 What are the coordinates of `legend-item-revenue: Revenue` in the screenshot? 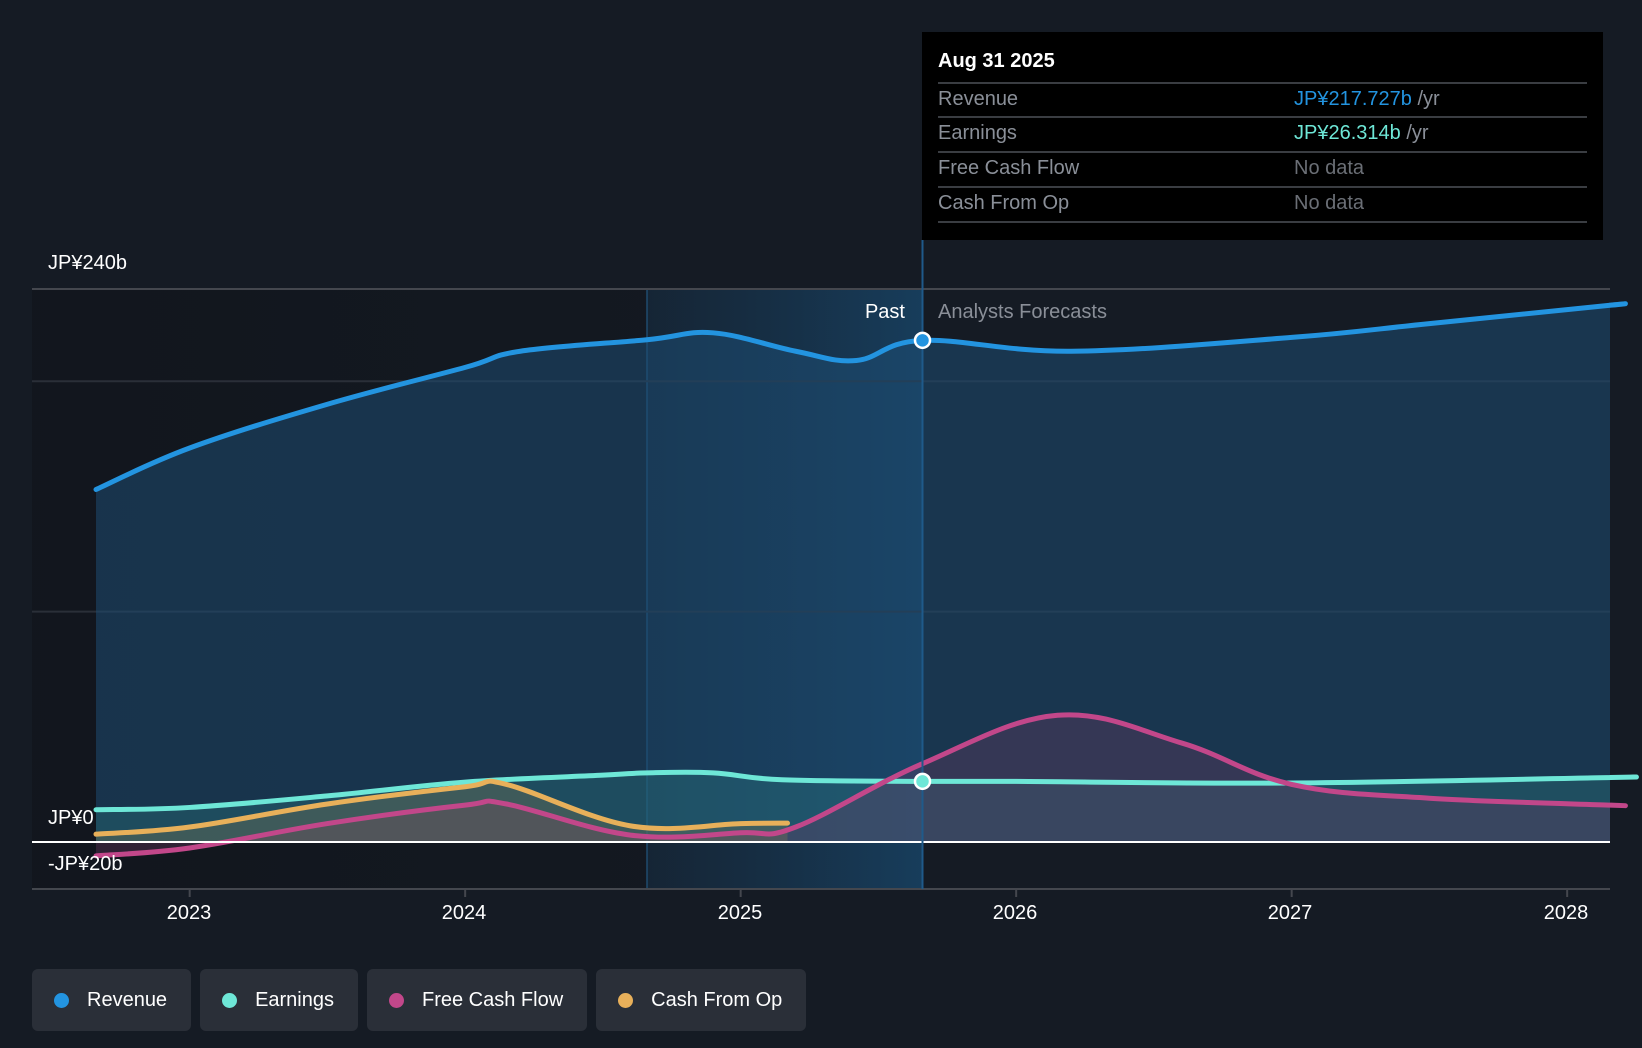 It's located at (112, 1000).